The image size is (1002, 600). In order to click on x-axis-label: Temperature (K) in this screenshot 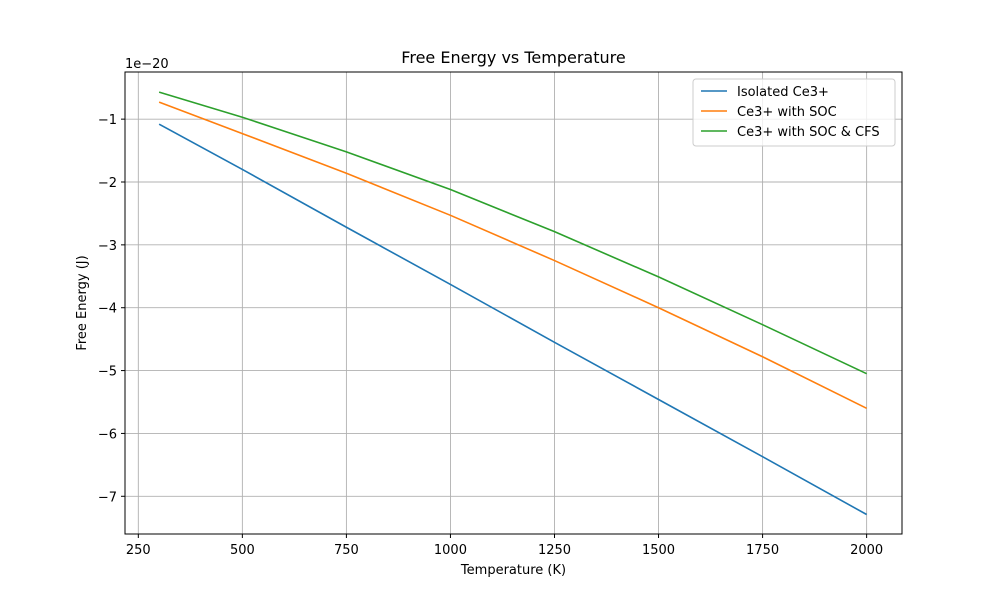, I will do `click(513, 570)`.